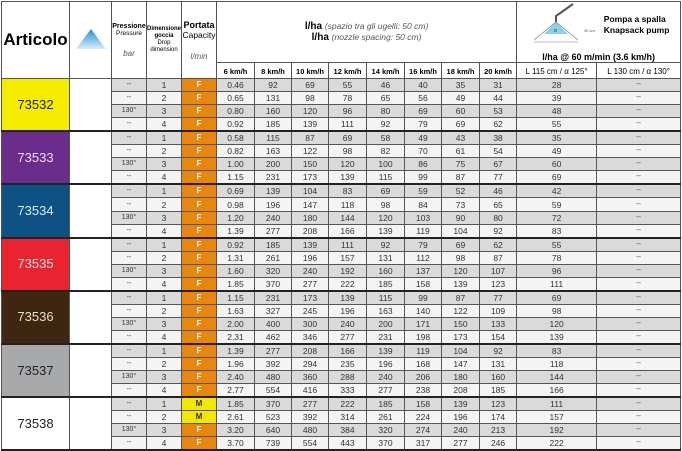 The width and height of the screenshot is (682, 451). What do you see at coordinates (310, 324) in the screenshot?
I see `lha-8-cell: 300` at bounding box center [310, 324].